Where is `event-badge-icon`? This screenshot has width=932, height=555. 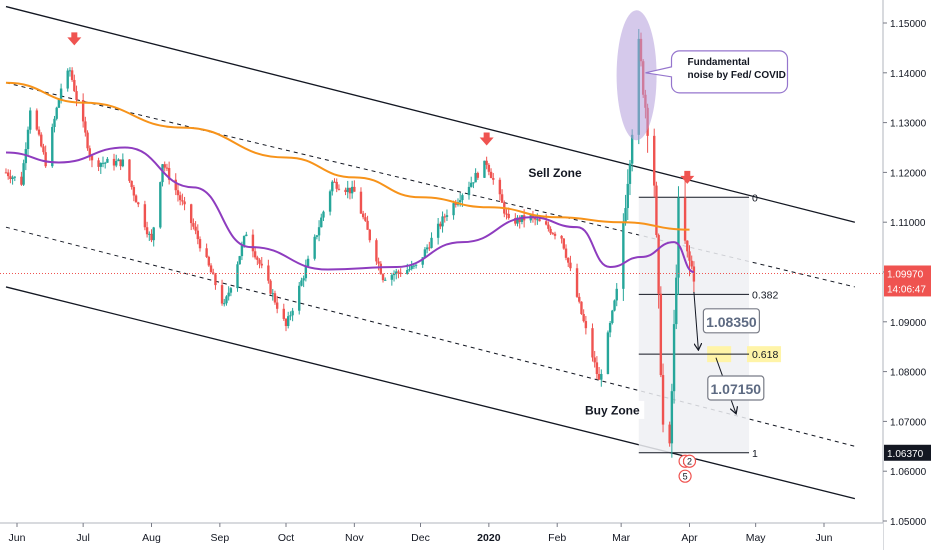 event-badge-icon is located at coordinates (685, 476).